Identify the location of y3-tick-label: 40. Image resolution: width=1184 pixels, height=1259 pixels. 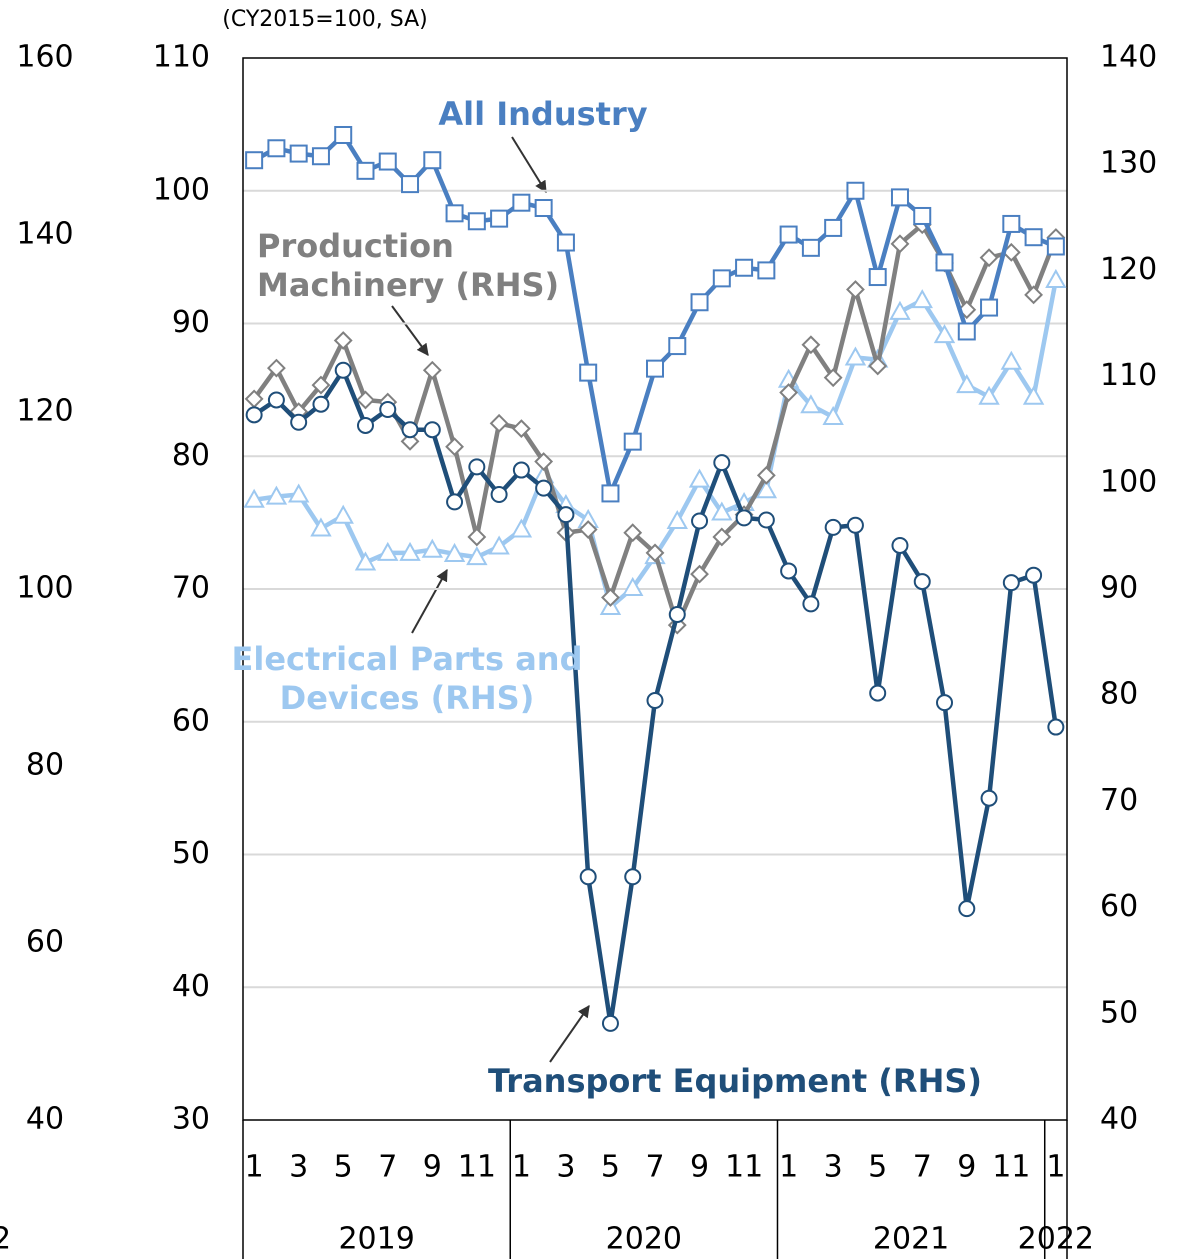
(45, 1119).